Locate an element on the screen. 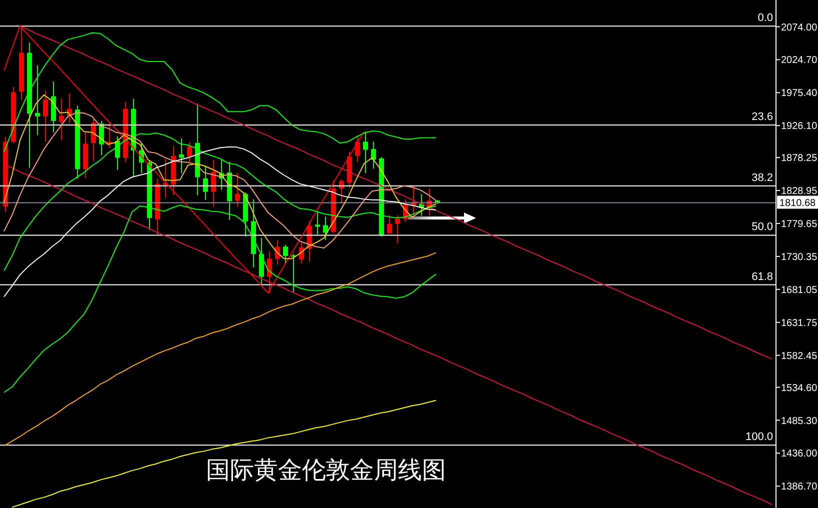 Image resolution: width=818 pixels, height=508 pixels. y-tick-label: 1828.95 is located at coordinates (799, 192).